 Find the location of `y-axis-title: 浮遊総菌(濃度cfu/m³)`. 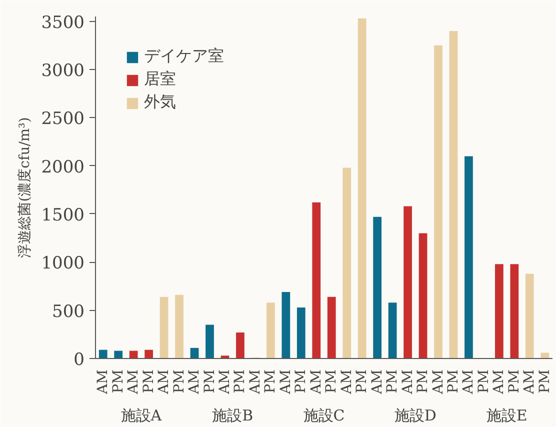

y-axis-title: 浮遊総菌(濃度cfu/m³) is located at coordinates (25, 187).